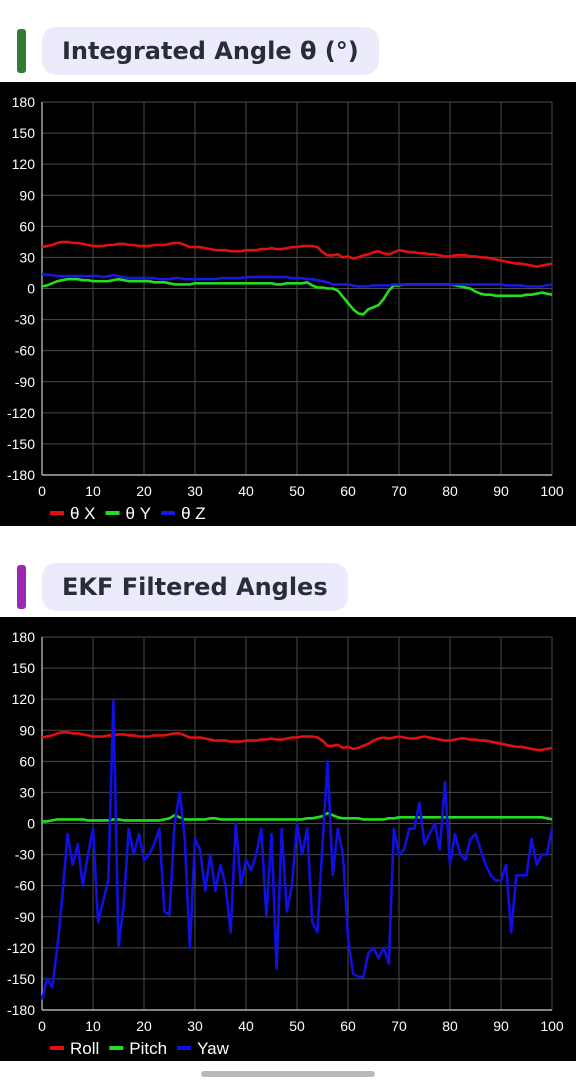 This screenshot has width=576, height=1086. I want to click on section-header-integrated: Integrated Angle θ (°), so click(288, 41).